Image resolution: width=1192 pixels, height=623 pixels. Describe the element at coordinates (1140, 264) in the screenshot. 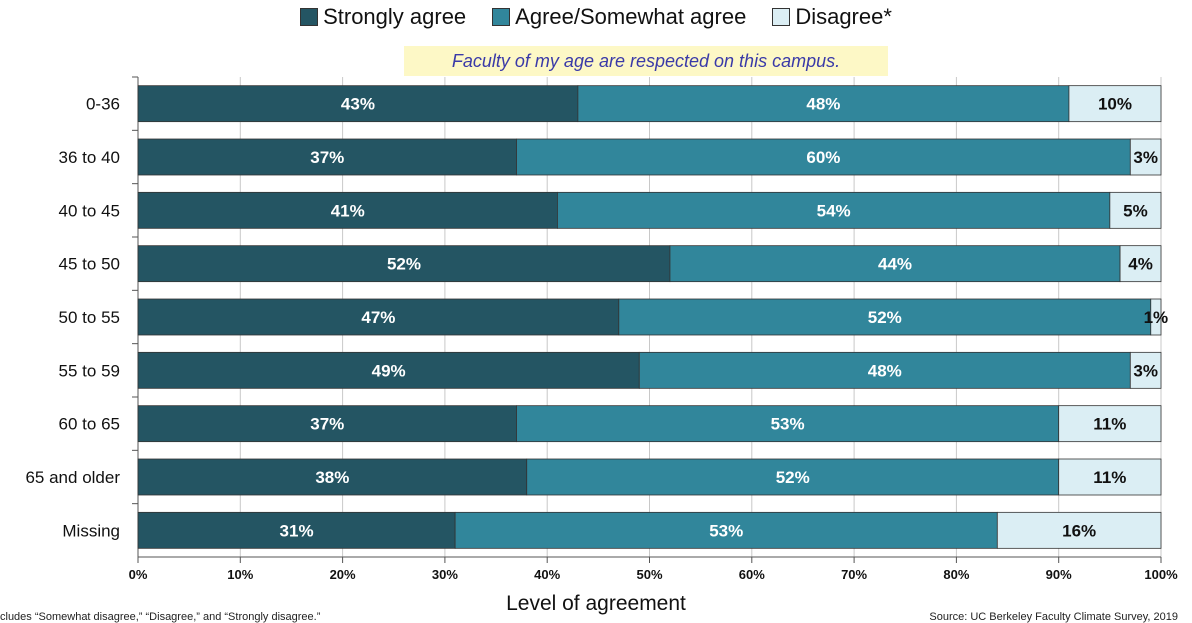

I see `data-label: 4%` at that location.